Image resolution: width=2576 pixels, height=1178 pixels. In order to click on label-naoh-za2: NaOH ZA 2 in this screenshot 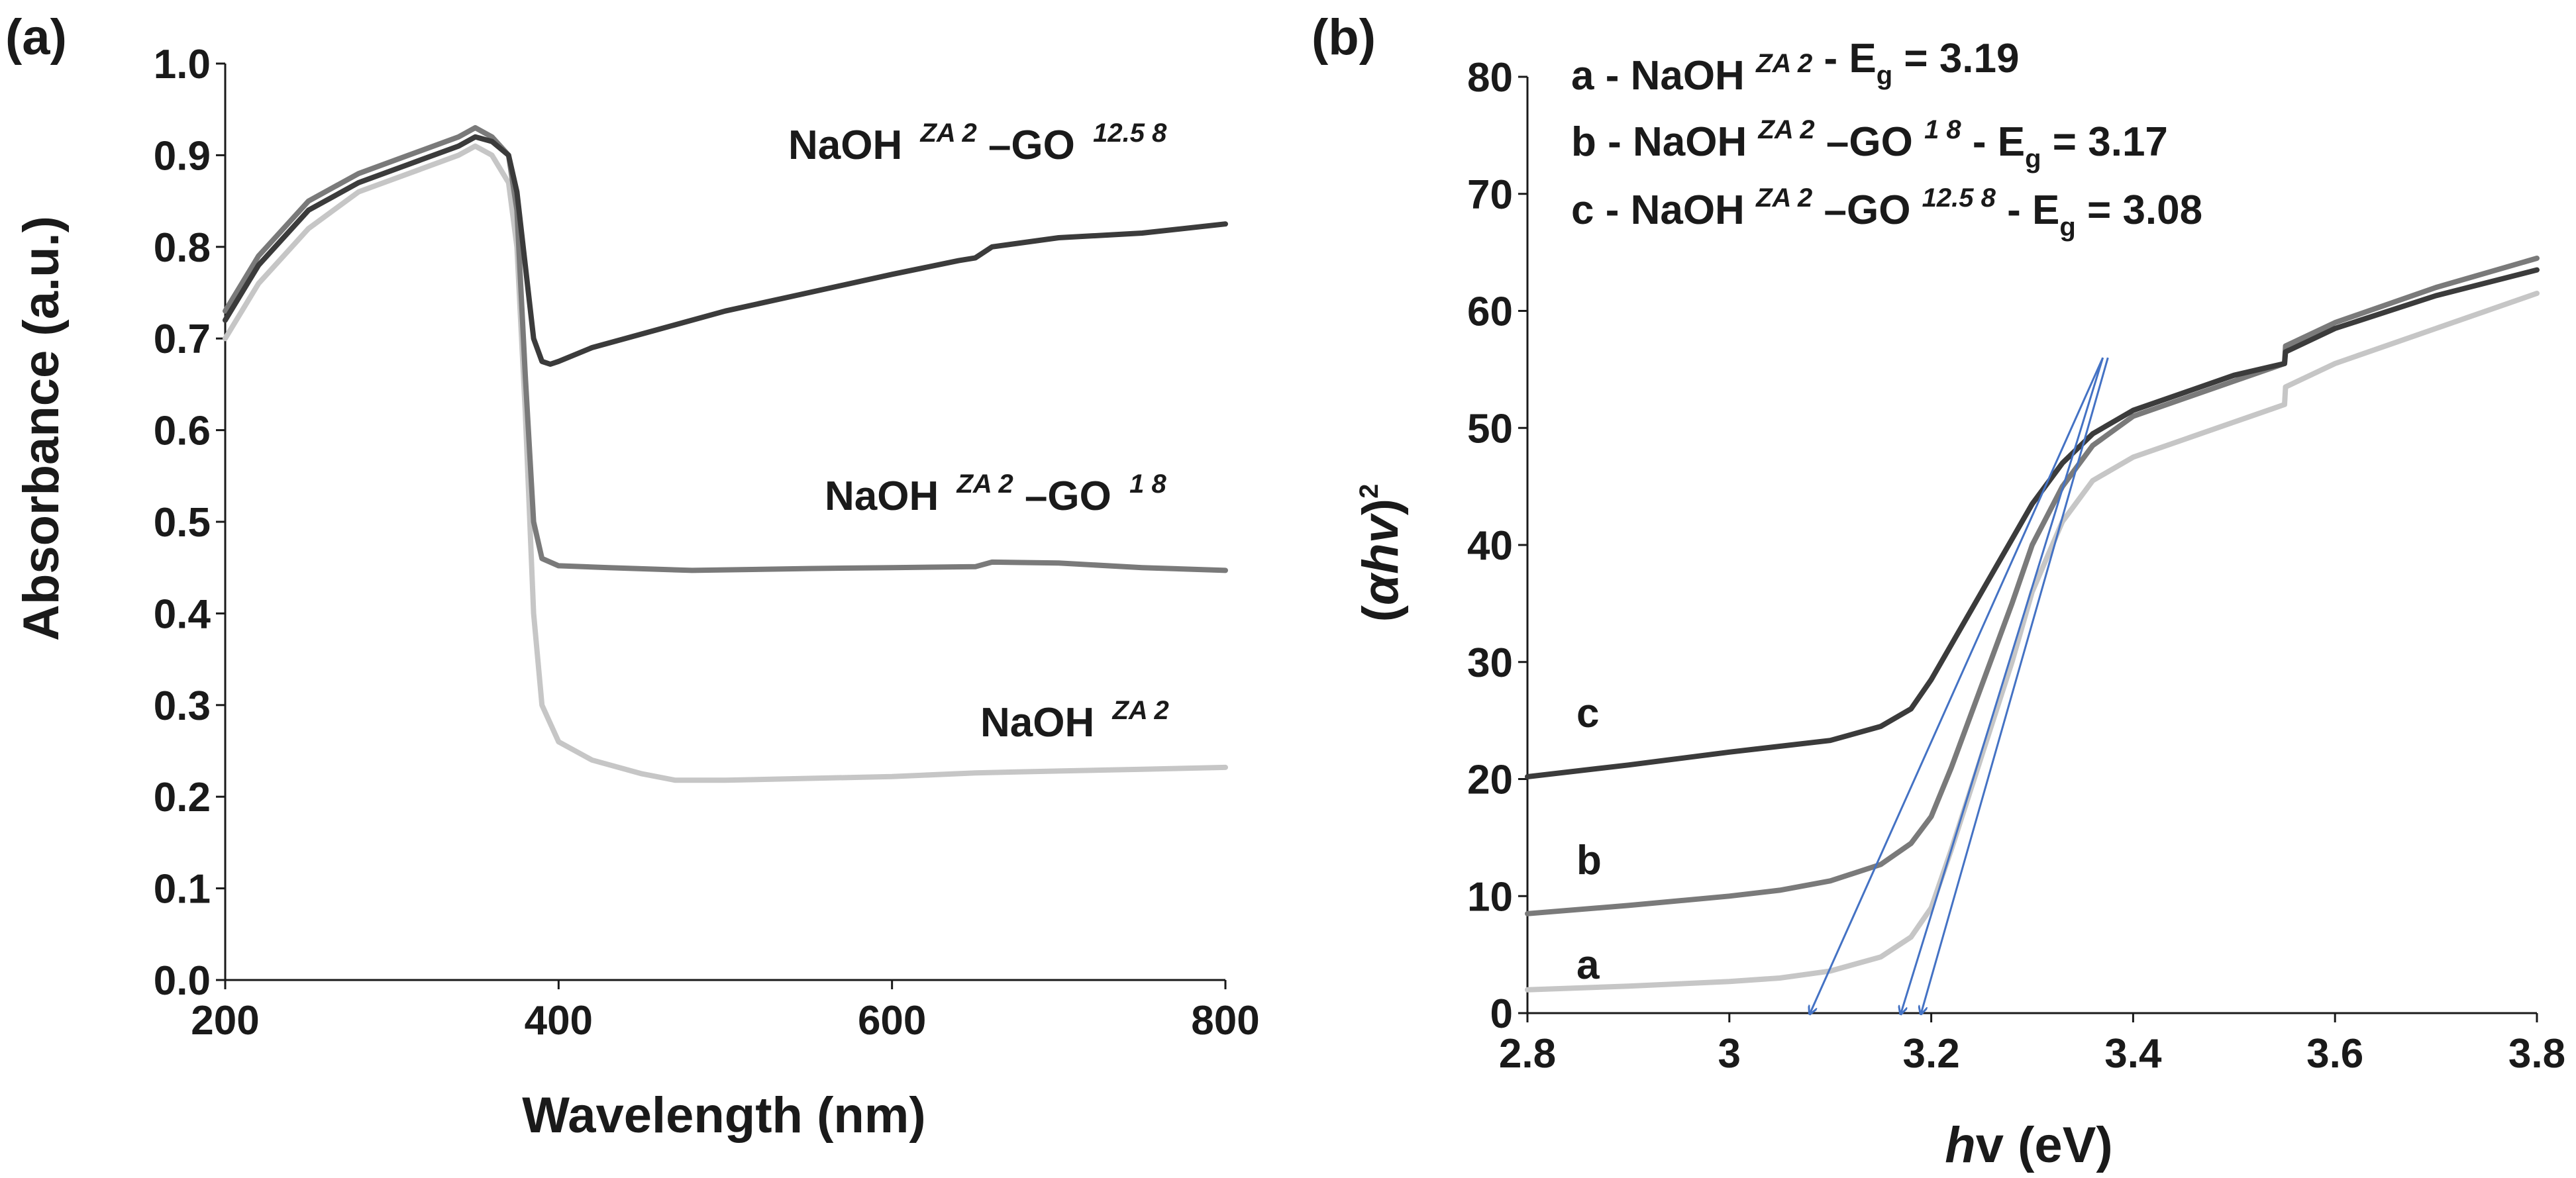, I will do `click(1074, 721)`.